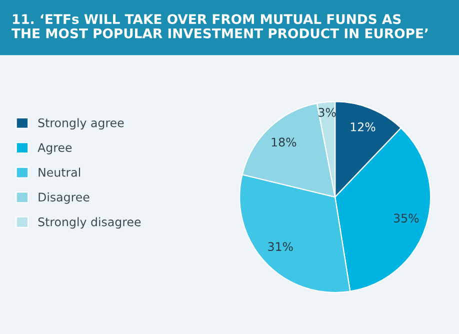 This screenshot has width=459, height=334. What do you see at coordinates (363, 127) in the screenshot?
I see `data-label: 12%` at bounding box center [363, 127].